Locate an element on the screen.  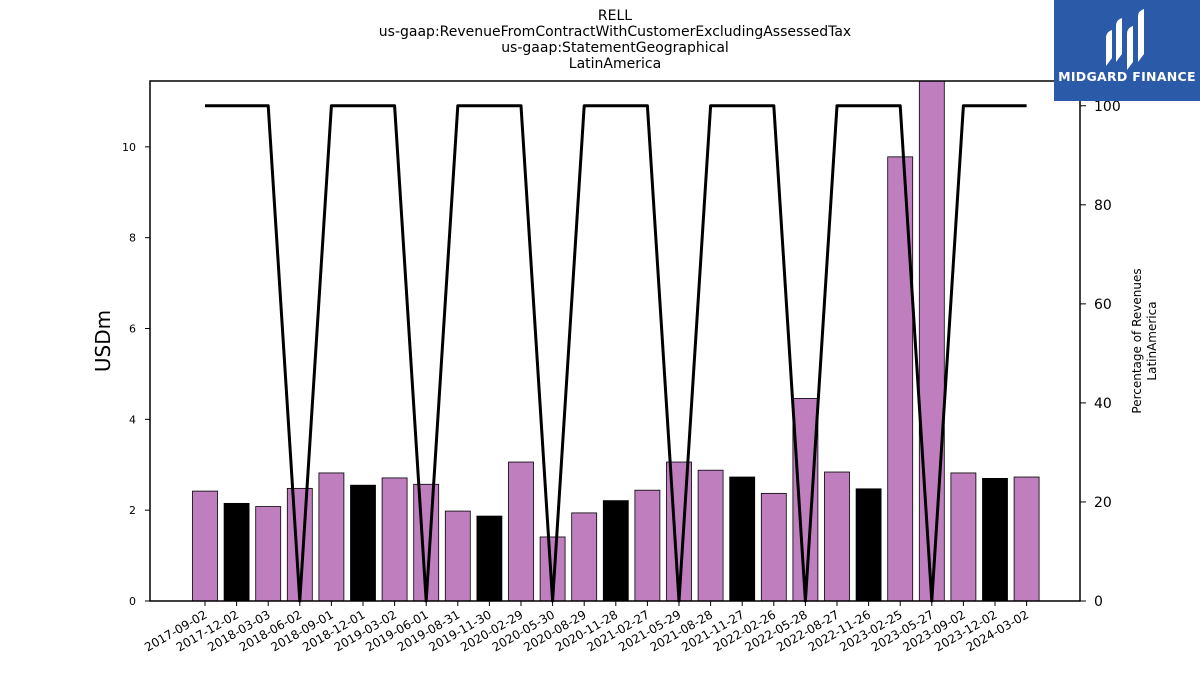
y-tick-label: 0 is located at coordinates (132, 601).